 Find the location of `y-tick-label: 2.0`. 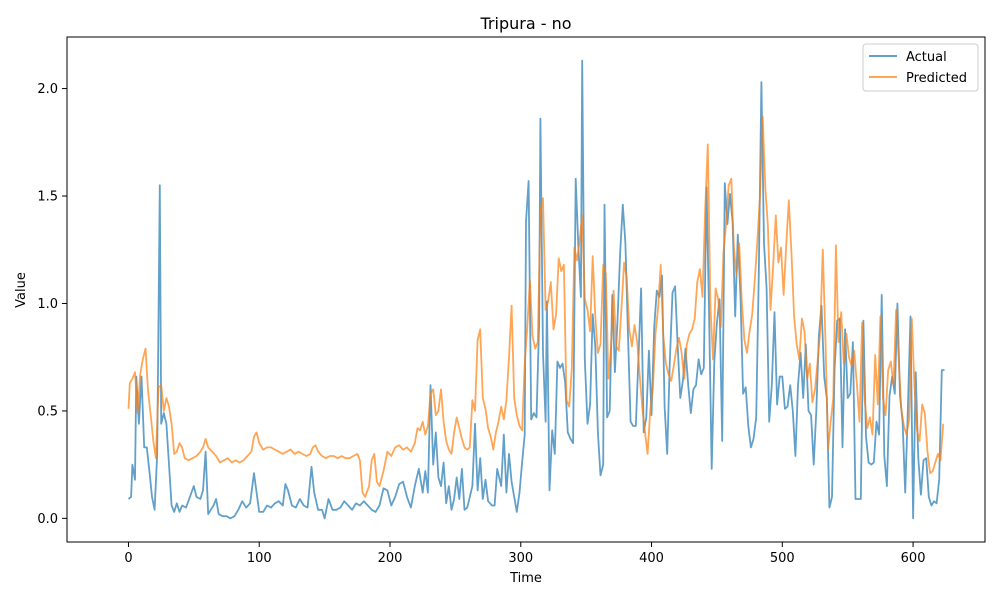

y-tick-label: 2.0 is located at coordinates (47, 89).